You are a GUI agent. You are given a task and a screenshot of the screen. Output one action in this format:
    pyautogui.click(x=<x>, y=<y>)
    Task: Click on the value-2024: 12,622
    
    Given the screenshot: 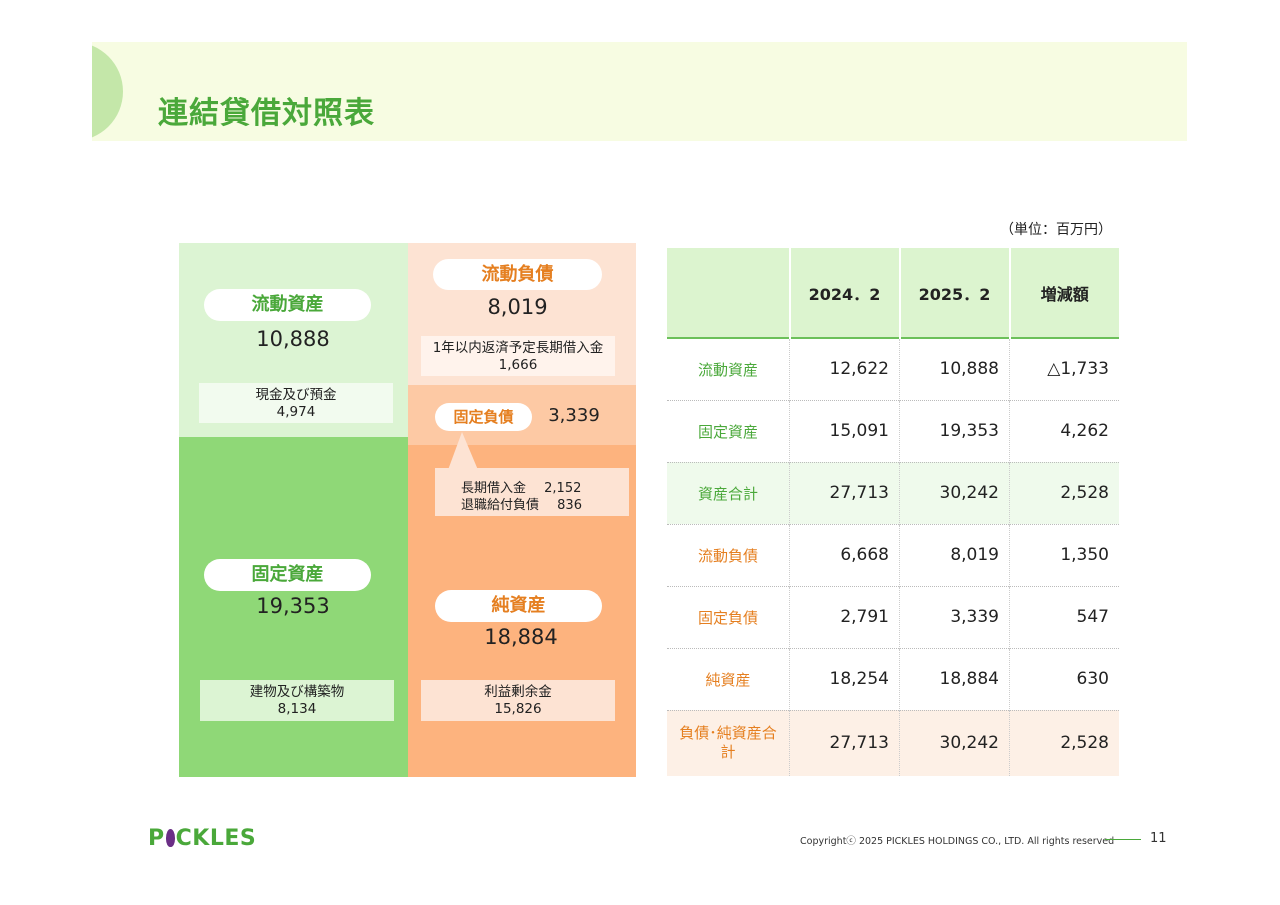 What is the action you would take?
    pyautogui.click(x=844, y=369)
    